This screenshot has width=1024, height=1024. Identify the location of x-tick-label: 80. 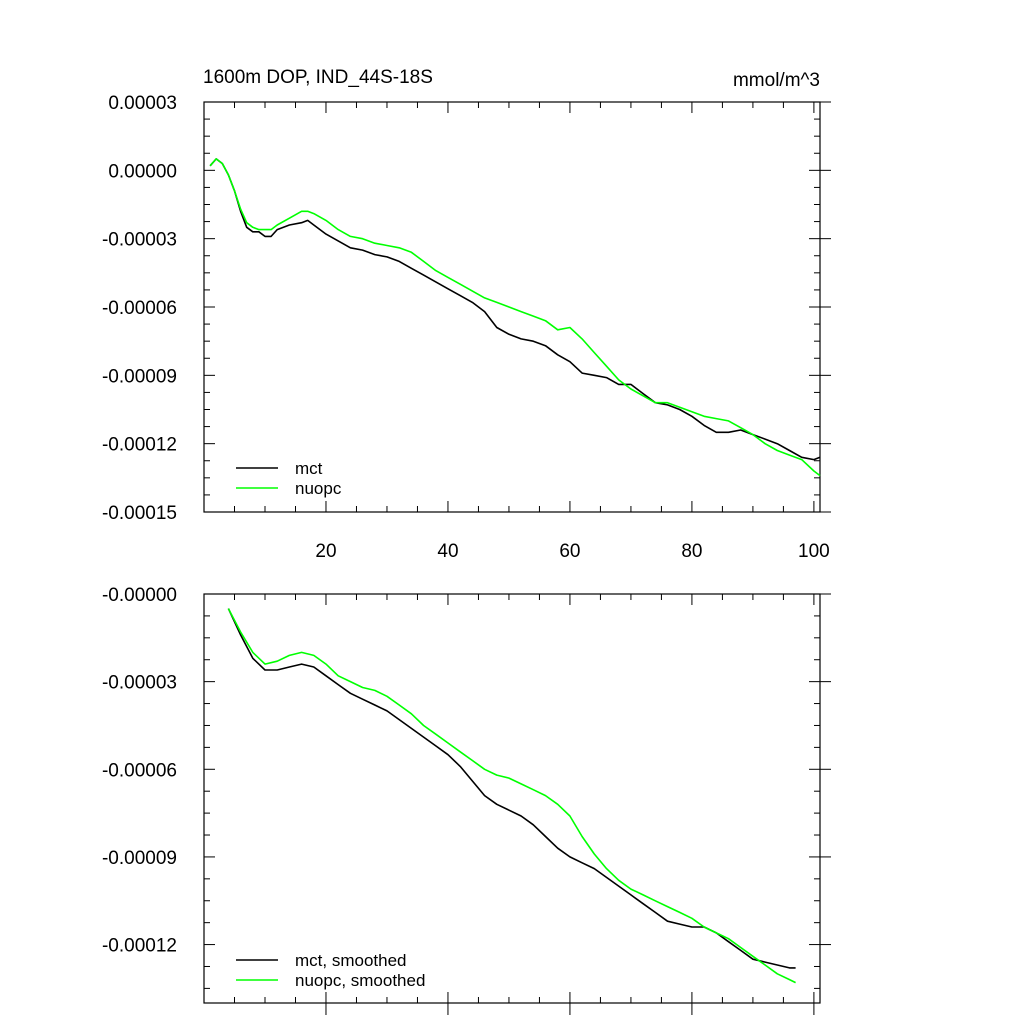
(691, 551).